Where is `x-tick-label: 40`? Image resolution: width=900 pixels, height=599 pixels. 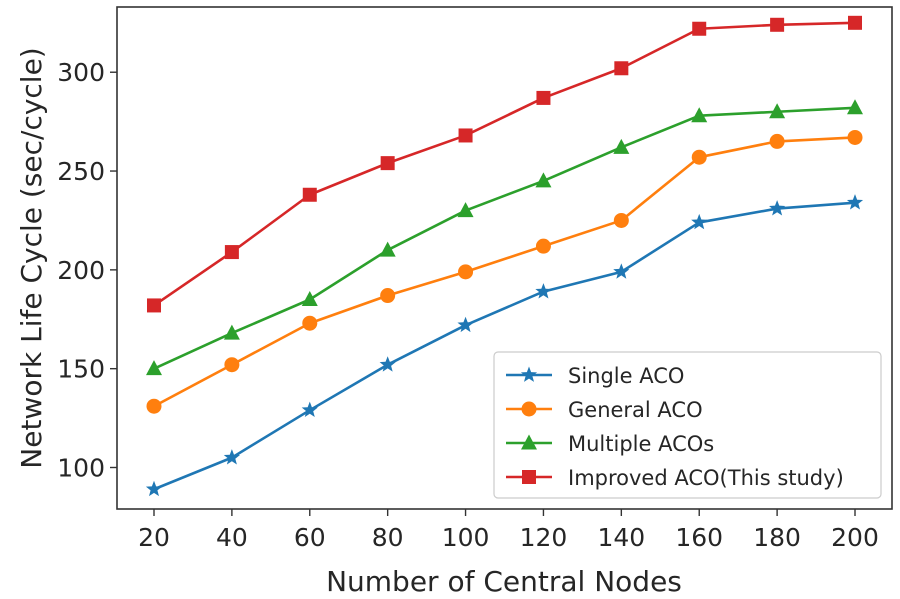 x-tick-label: 40 is located at coordinates (232, 537).